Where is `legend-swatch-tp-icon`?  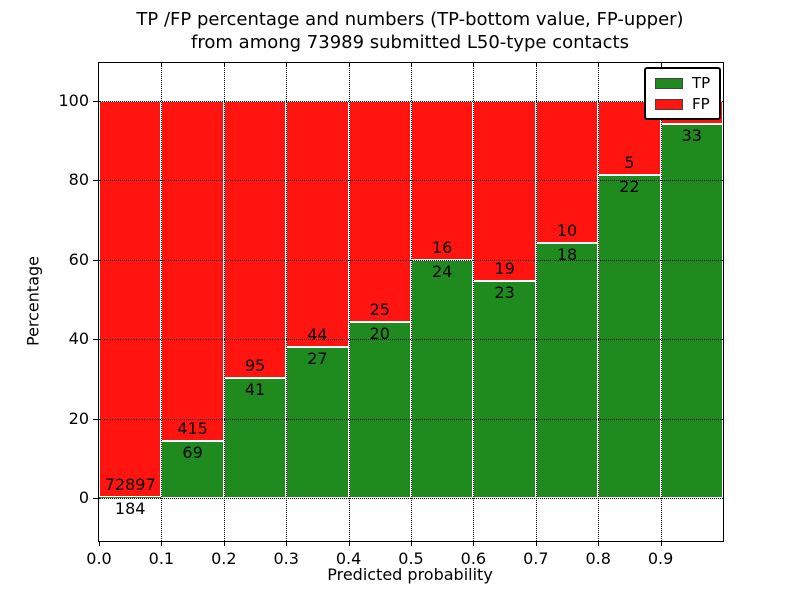
legend-swatch-tp-icon is located at coordinates (669, 83).